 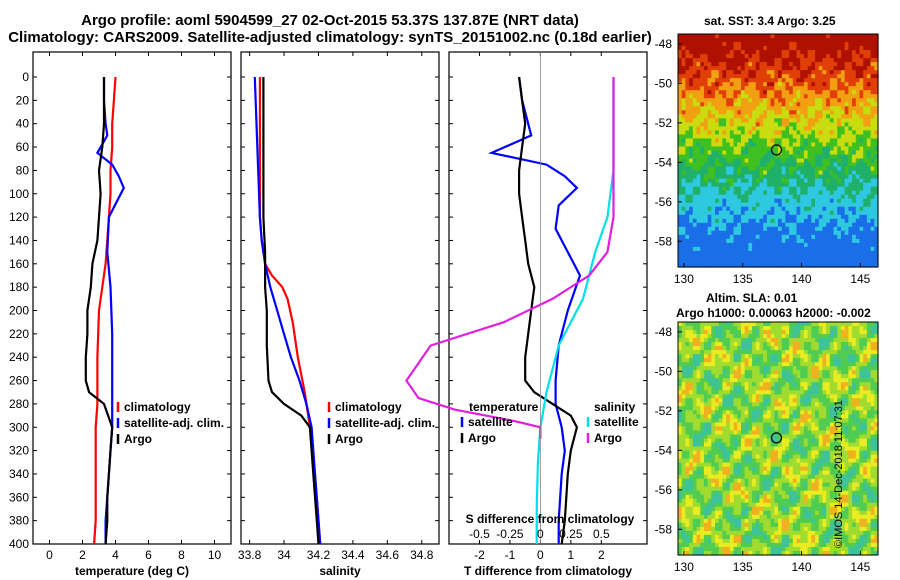 What do you see at coordinates (540, 555) in the screenshot?
I see `diff-xtick-label: 0` at bounding box center [540, 555].